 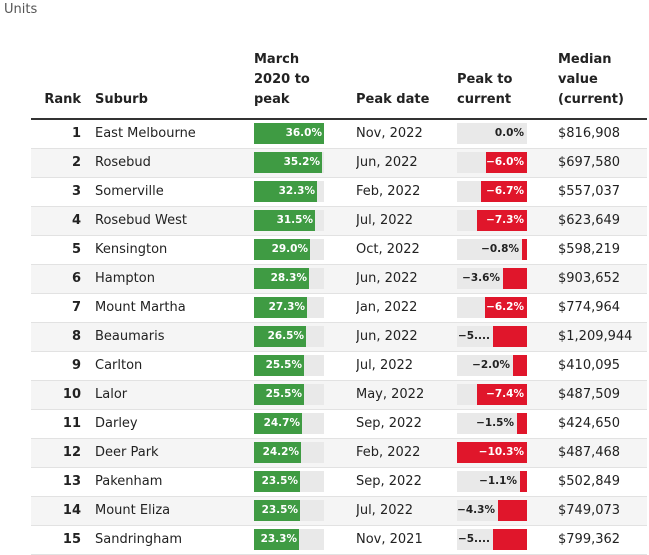 What do you see at coordinates (589, 481) in the screenshot?
I see `median-cell: $502,849` at bounding box center [589, 481].